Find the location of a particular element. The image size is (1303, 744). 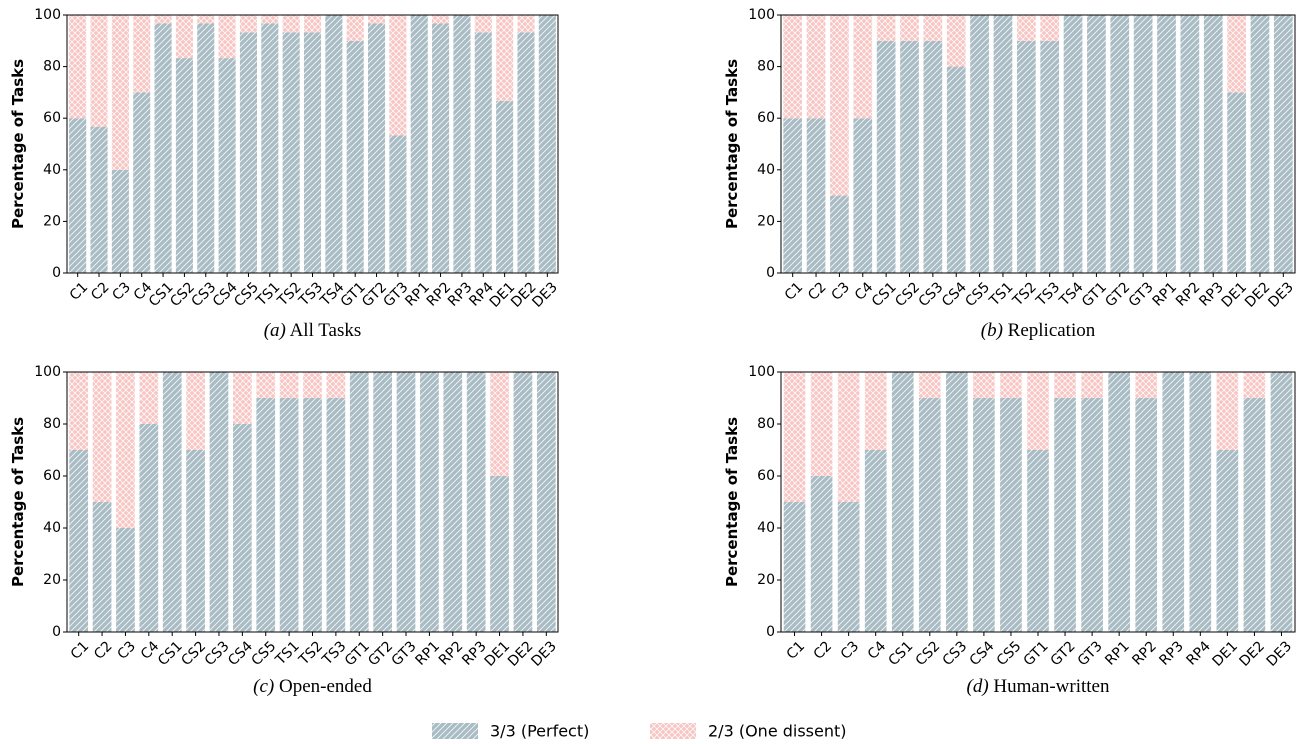

caption: (b) Replication is located at coordinates (1038, 330).